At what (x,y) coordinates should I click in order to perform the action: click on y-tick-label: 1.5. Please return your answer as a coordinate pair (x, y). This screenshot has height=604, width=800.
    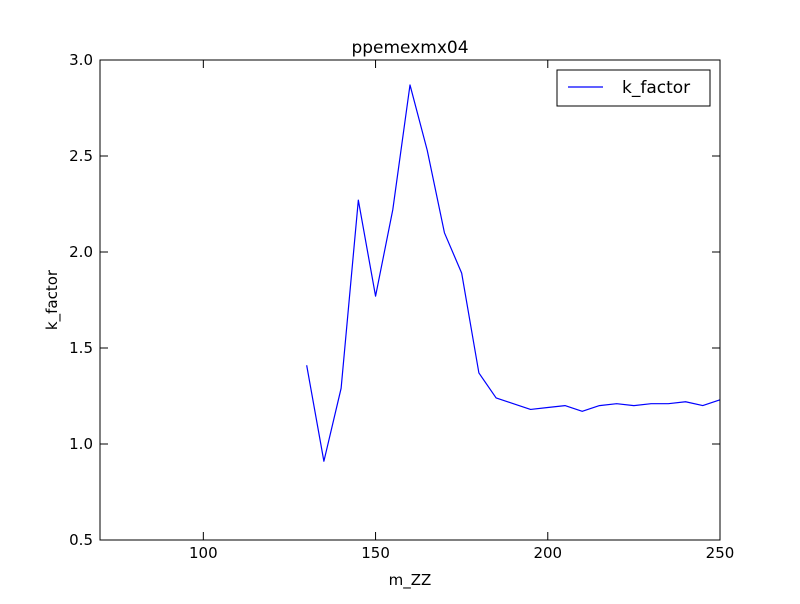
    Looking at the image, I should click on (81, 348).